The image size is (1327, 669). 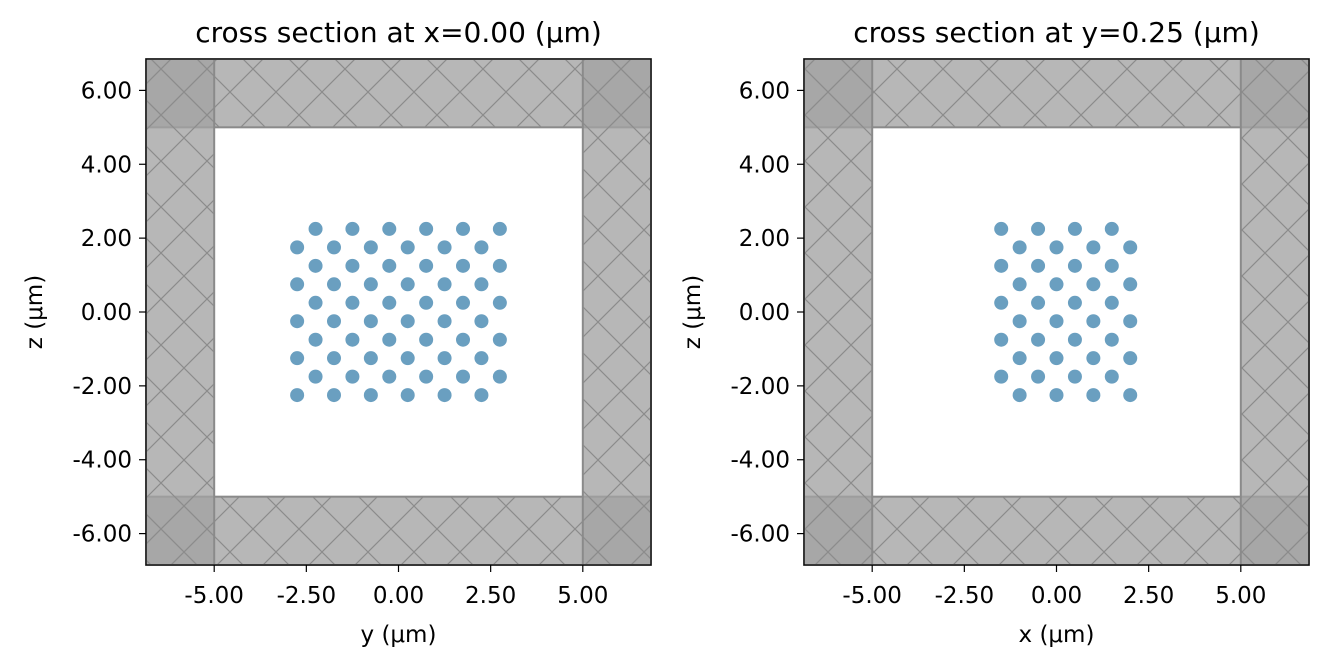 I want to click on x-tick-label: 5.00, so click(x=582, y=596).